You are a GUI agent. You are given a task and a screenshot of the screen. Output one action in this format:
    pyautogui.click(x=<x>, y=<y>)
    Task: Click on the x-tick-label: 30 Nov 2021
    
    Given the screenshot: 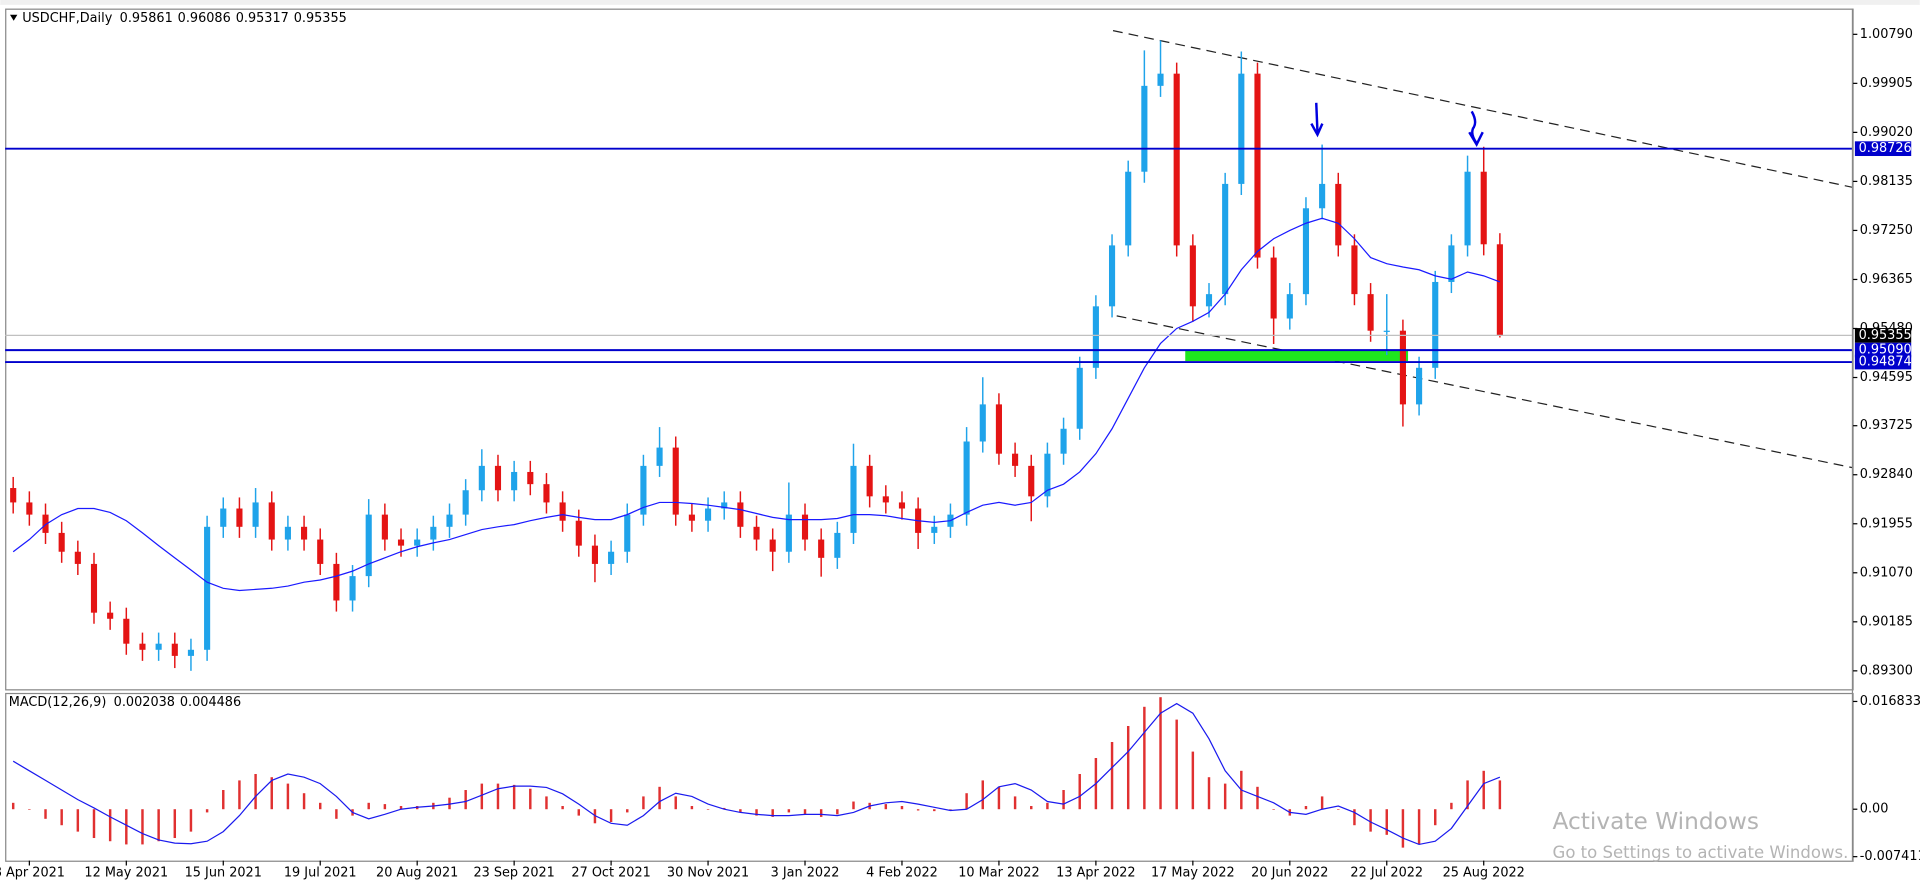 What is the action you would take?
    pyautogui.click(x=708, y=872)
    